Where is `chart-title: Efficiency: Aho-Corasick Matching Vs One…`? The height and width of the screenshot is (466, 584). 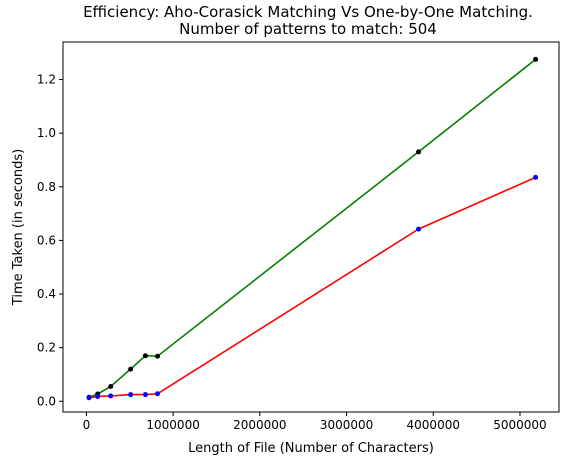
chart-title: Efficiency: Aho-Corasick Matching Vs One… is located at coordinates (308, 12).